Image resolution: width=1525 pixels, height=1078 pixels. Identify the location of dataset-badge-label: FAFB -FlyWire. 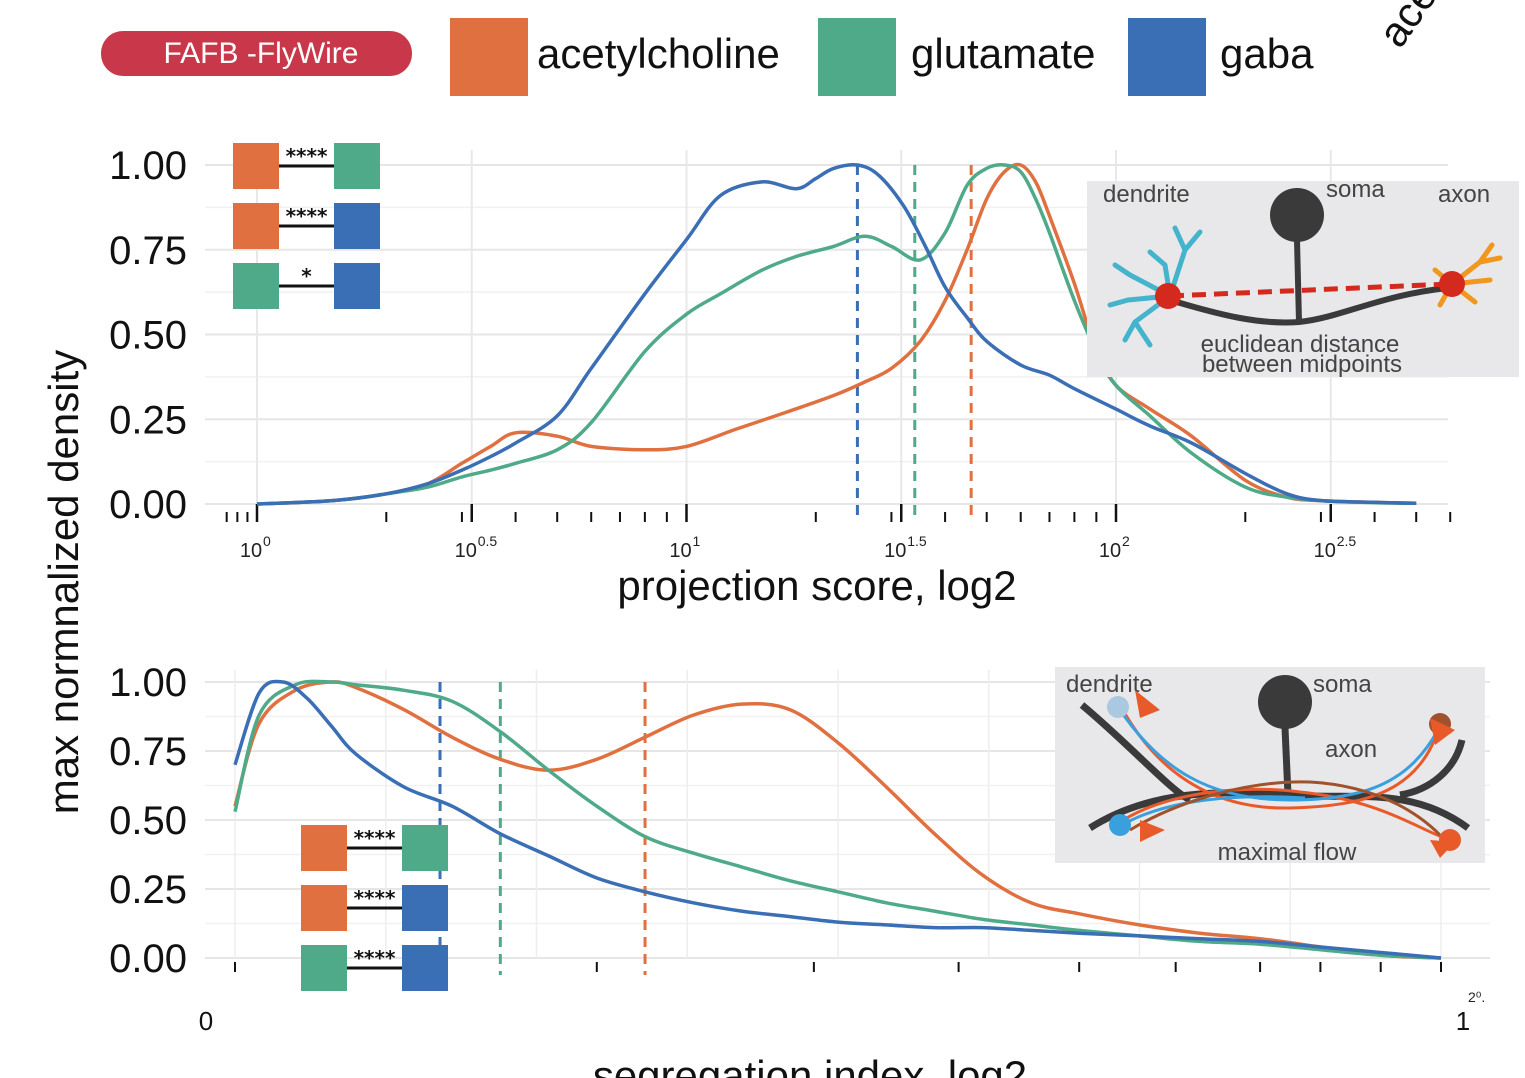
(261, 53).